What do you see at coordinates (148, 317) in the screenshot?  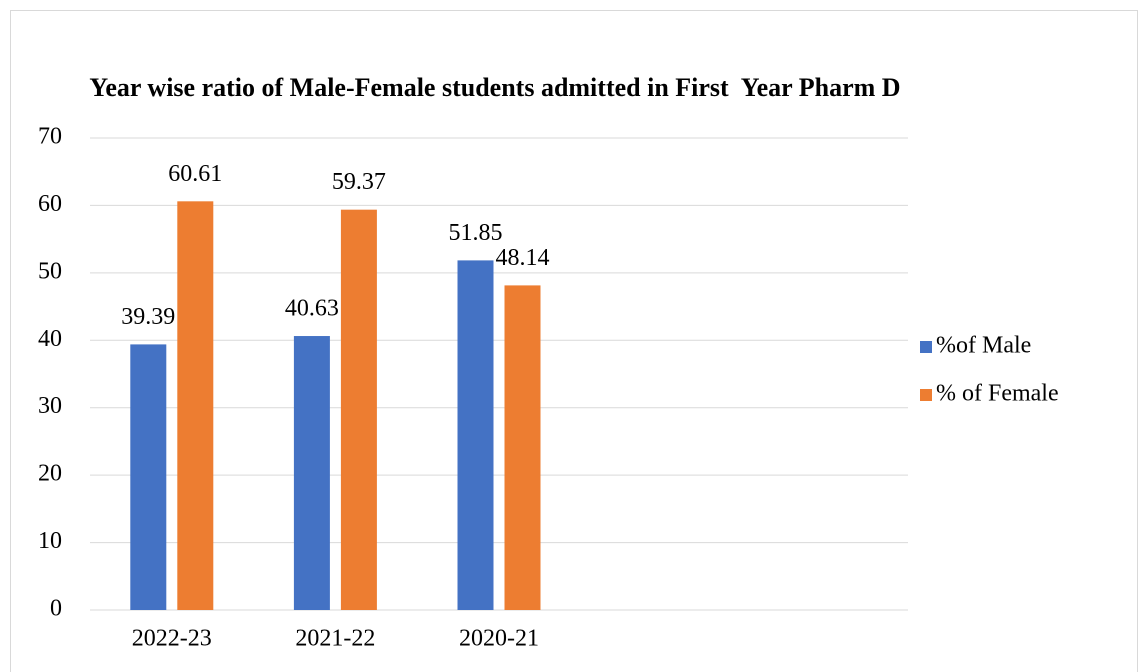 I see `value-label: 39.39` at bounding box center [148, 317].